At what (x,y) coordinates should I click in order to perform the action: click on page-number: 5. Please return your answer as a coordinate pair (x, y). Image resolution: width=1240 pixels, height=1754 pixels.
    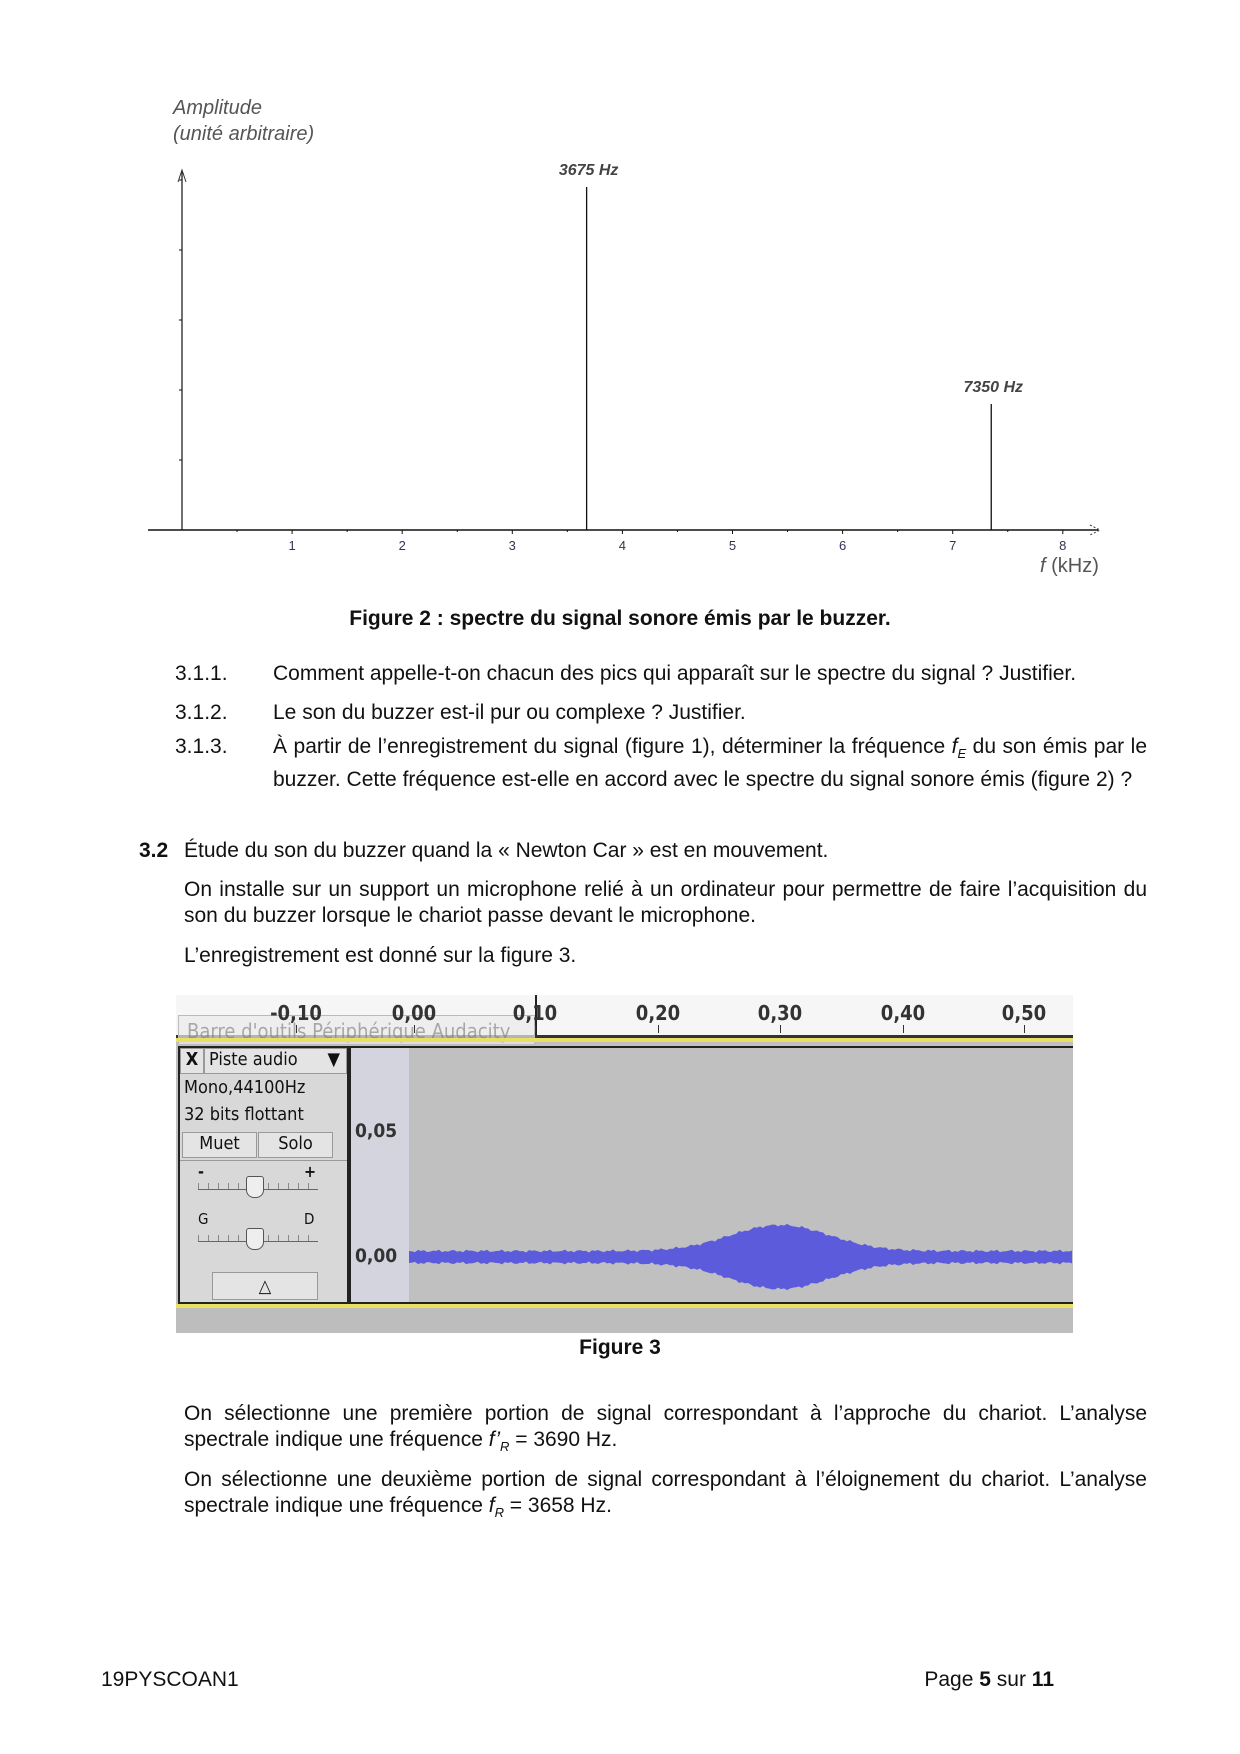
    Looking at the image, I should click on (985, 1679).